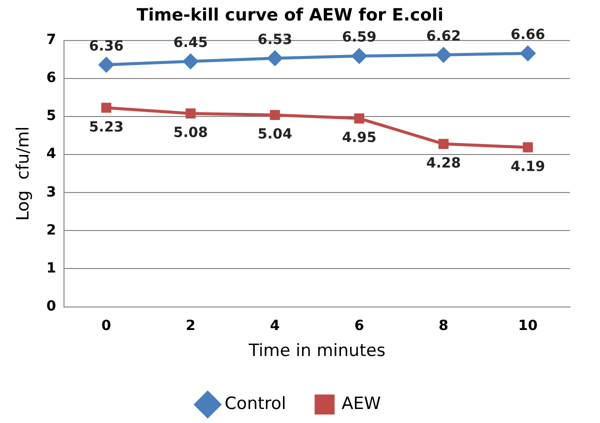 This screenshot has width=600, height=423. What do you see at coordinates (106, 127) in the screenshot?
I see `data-label: 5.23` at bounding box center [106, 127].